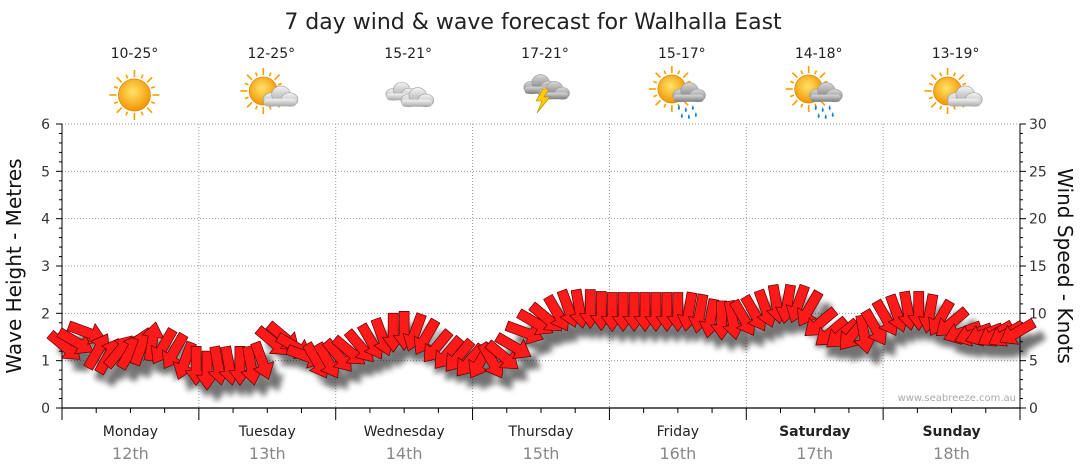  Describe the element at coordinates (956, 54) in the screenshot. I see `temperature-label: 13-19°` at that location.